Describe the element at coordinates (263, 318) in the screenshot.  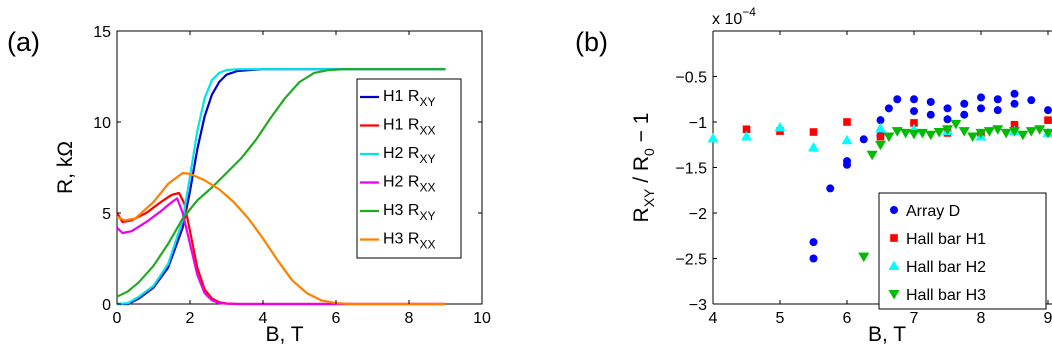
I see `x-tick-label-a-2: 4` at that location.